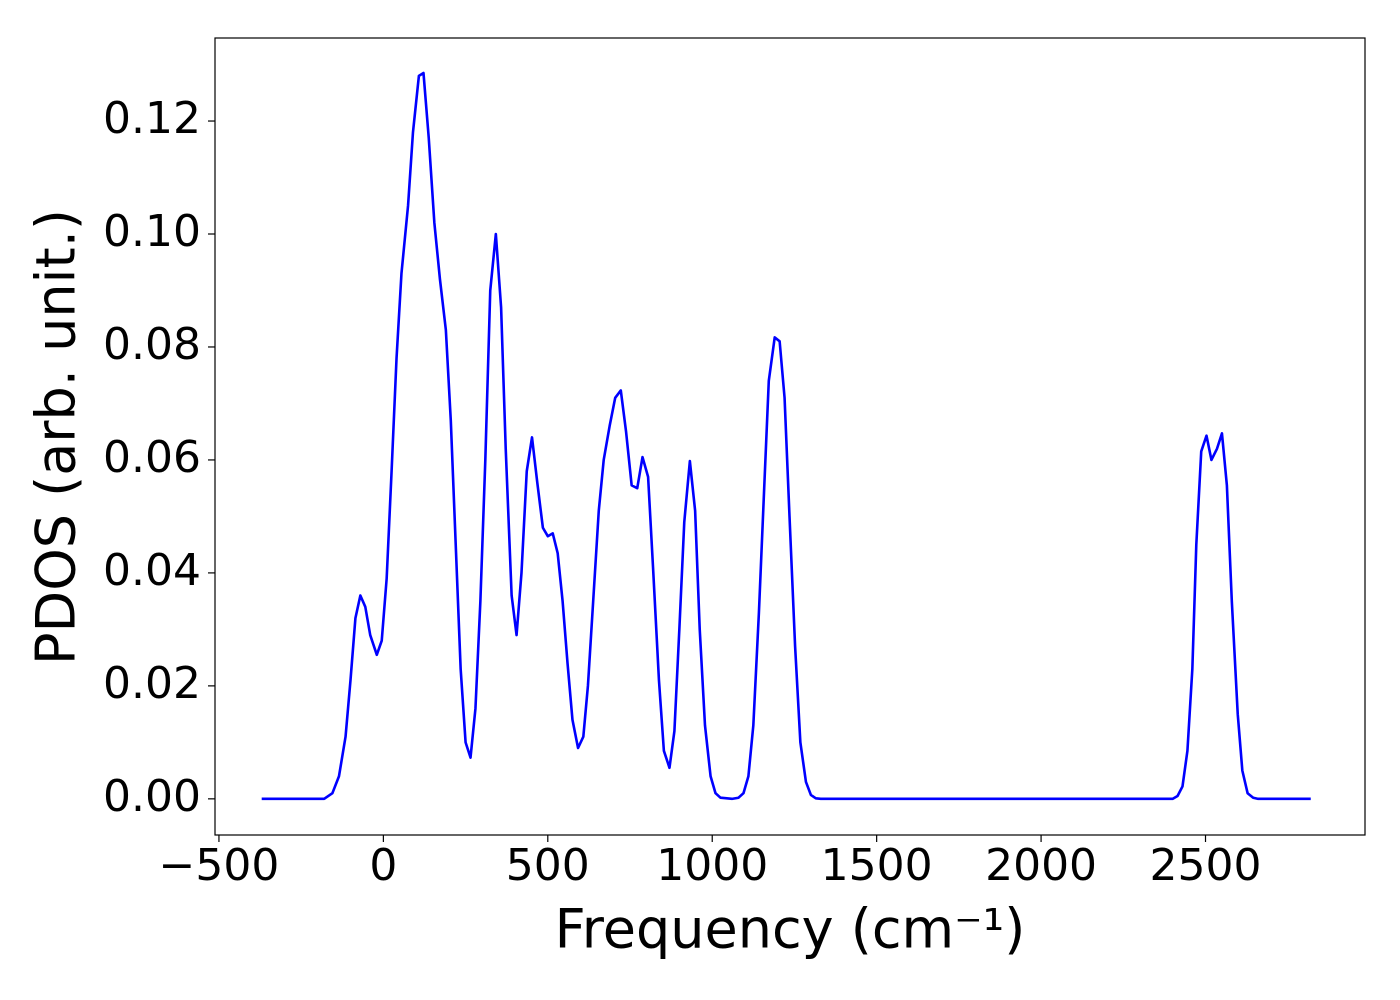  I want to click on x-tick-label: 2500, so click(1206, 865).